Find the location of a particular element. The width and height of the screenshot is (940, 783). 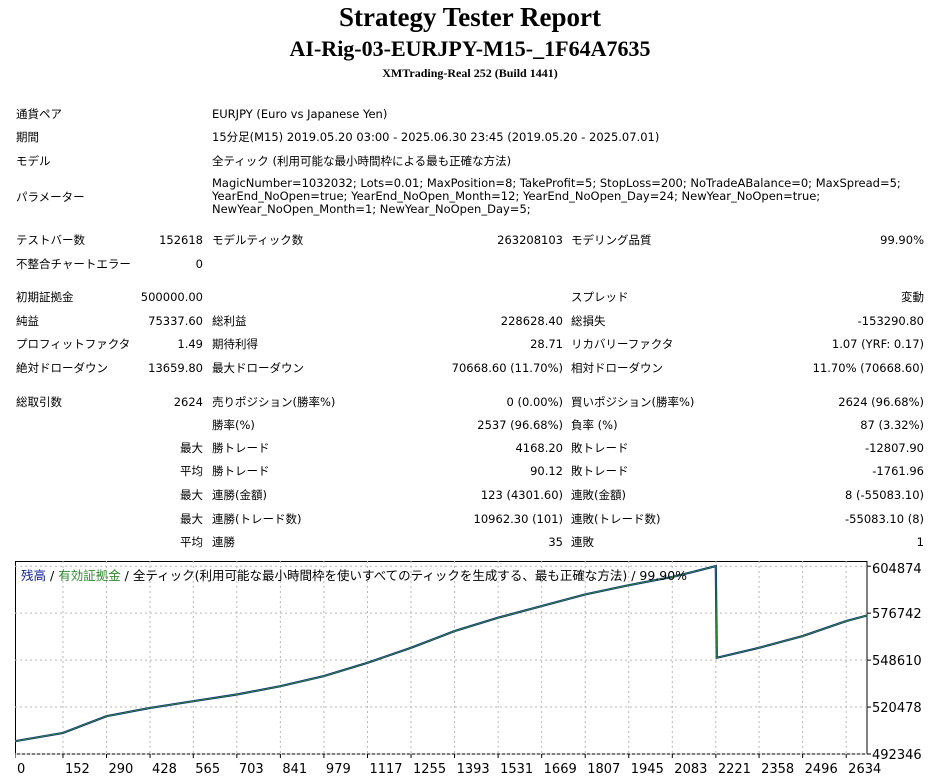

stat-max-consec-loss-label: 連敗(金額) is located at coordinates (598, 495).